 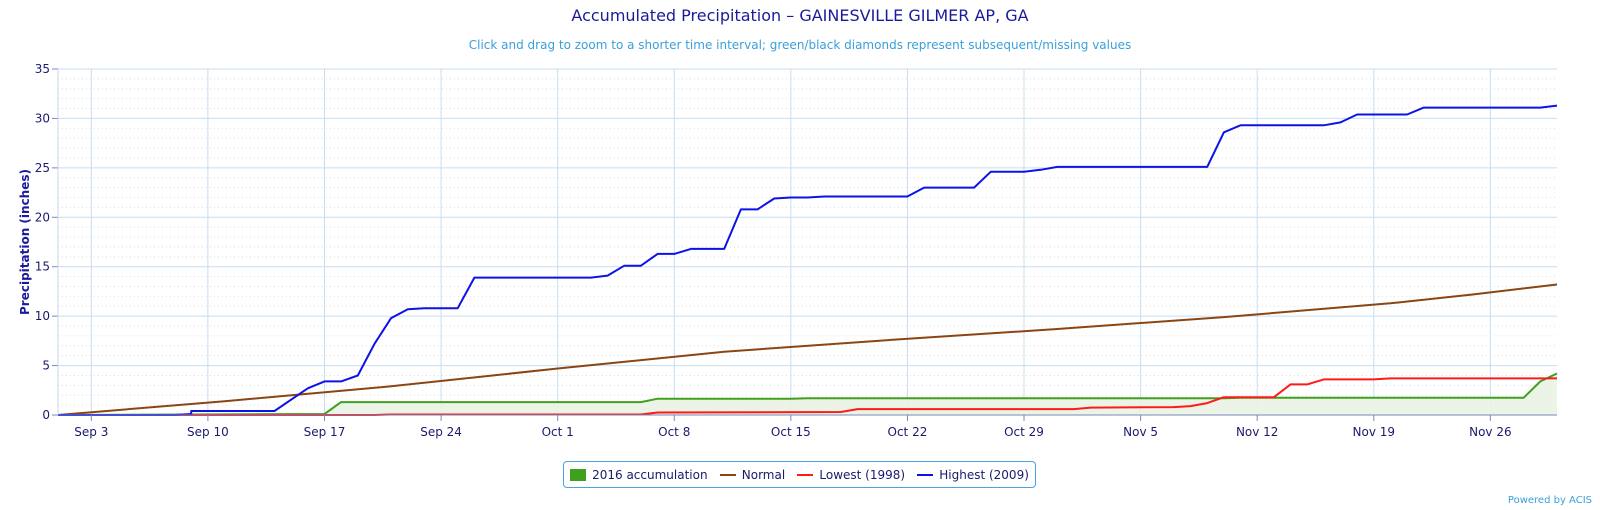 I want to click on legend-swatch-highest, so click(x=925, y=474).